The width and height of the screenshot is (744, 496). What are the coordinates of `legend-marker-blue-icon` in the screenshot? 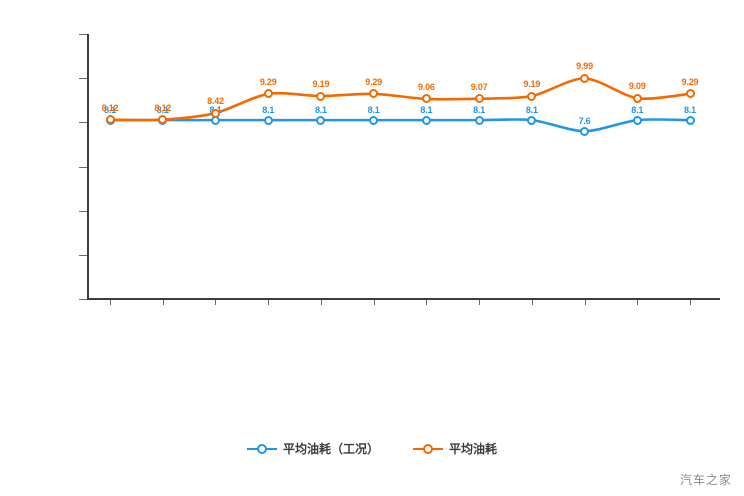 It's located at (261, 449).